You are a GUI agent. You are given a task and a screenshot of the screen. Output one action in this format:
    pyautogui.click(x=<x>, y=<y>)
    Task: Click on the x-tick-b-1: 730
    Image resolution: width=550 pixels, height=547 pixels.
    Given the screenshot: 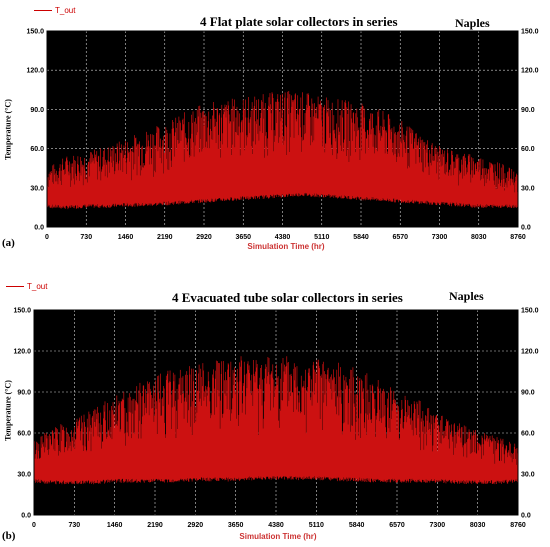 What is the action you would take?
    pyautogui.click(x=74, y=525)
    